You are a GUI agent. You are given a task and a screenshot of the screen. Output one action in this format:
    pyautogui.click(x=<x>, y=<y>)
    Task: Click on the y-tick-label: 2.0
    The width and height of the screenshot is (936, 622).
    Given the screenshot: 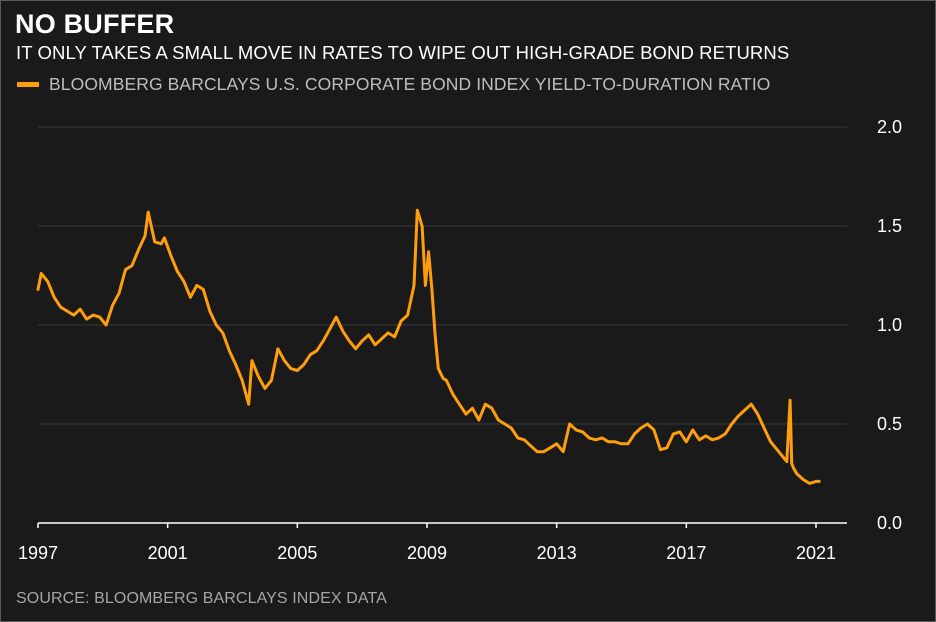 What is the action you would take?
    pyautogui.click(x=889, y=127)
    